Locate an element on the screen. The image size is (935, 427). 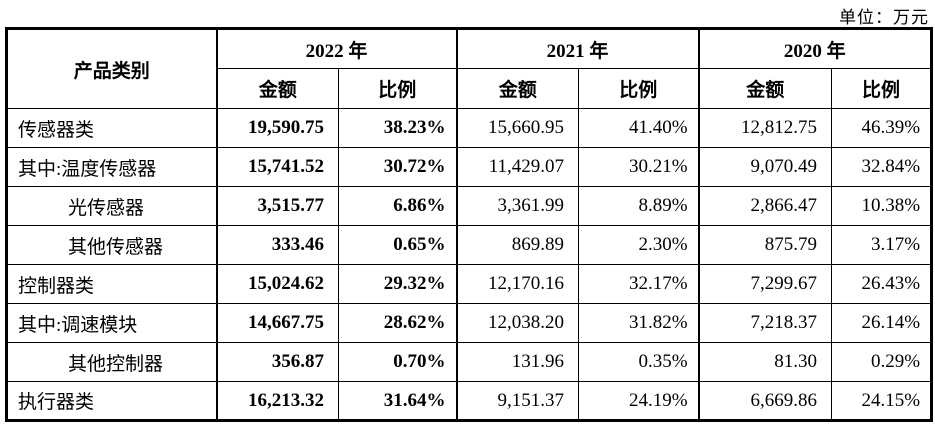
amount-2020: 7,218.37 is located at coordinates (765, 323).